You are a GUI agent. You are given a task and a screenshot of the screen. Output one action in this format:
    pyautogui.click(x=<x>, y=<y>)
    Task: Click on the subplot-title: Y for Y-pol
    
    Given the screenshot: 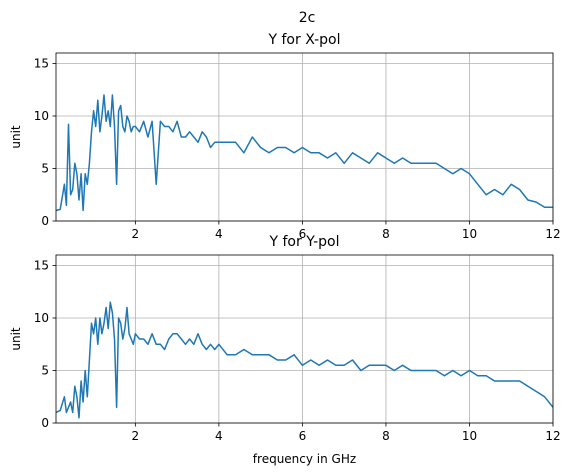 What is the action you would take?
    pyautogui.click(x=304, y=242)
    